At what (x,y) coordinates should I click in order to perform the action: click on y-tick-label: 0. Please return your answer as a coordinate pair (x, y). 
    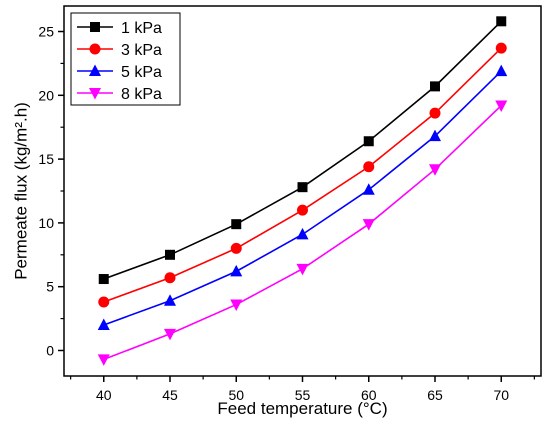
    Looking at the image, I should click on (50, 350).